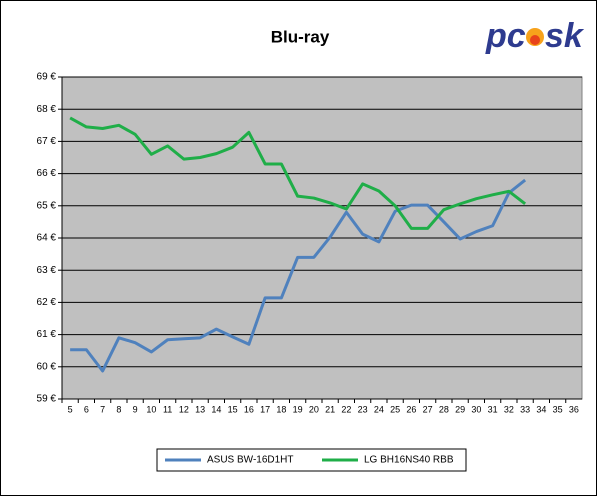 The height and width of the screenshot is (497, 598). Describe the element at coordinates (314, 409) in the screenshot. I see `x-tick-label: 20` at that location.